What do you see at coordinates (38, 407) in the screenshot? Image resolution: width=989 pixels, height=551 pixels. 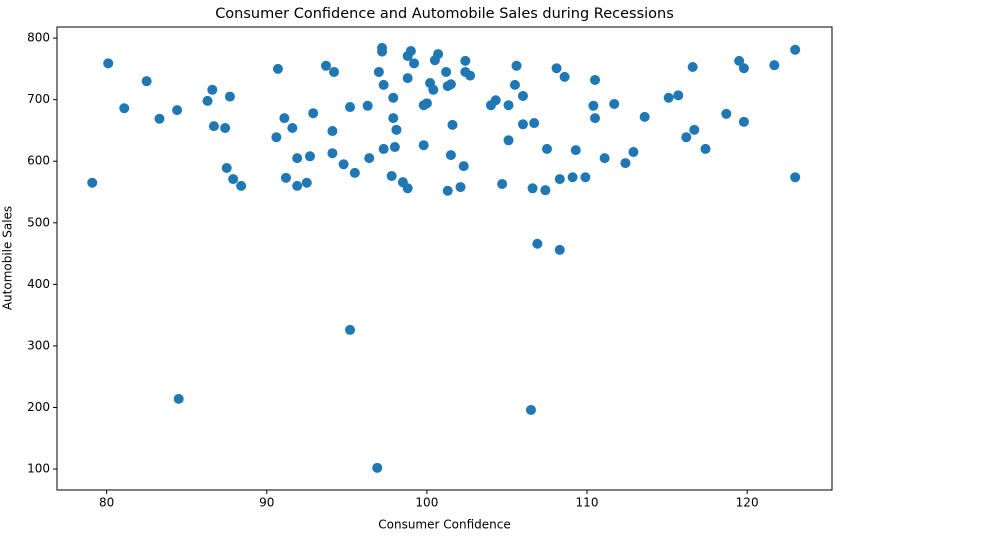 I see `y-tick-label: 200` at bounding box center [38, 407].